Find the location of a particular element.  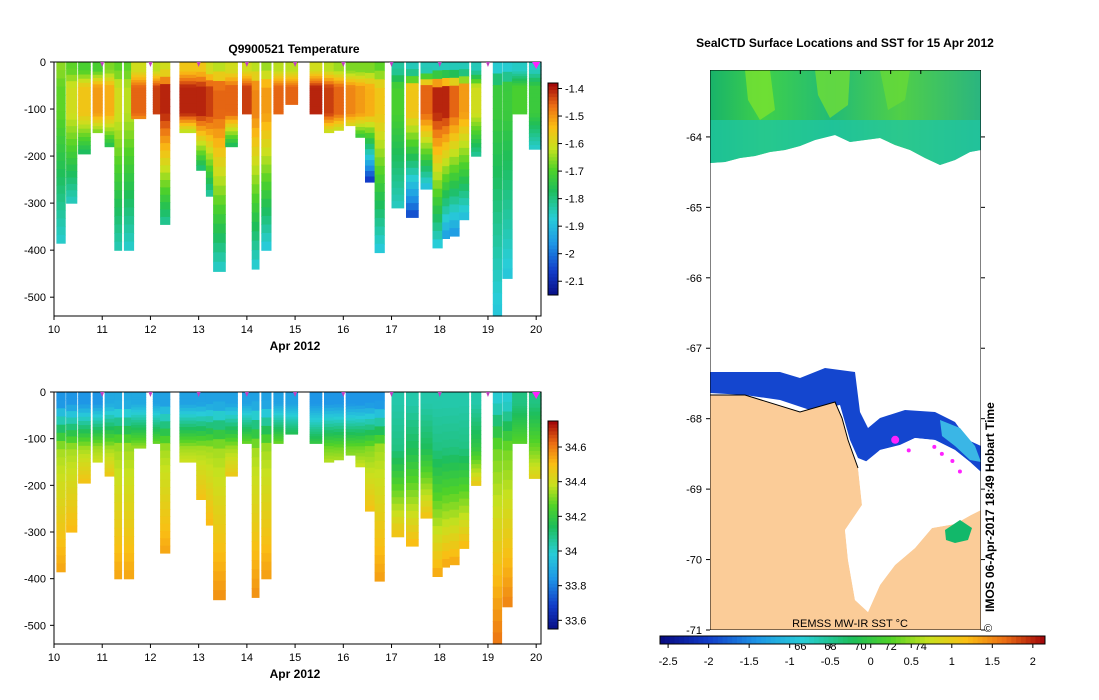

x-tick-label: 19 is located at coordinates (488, 658).